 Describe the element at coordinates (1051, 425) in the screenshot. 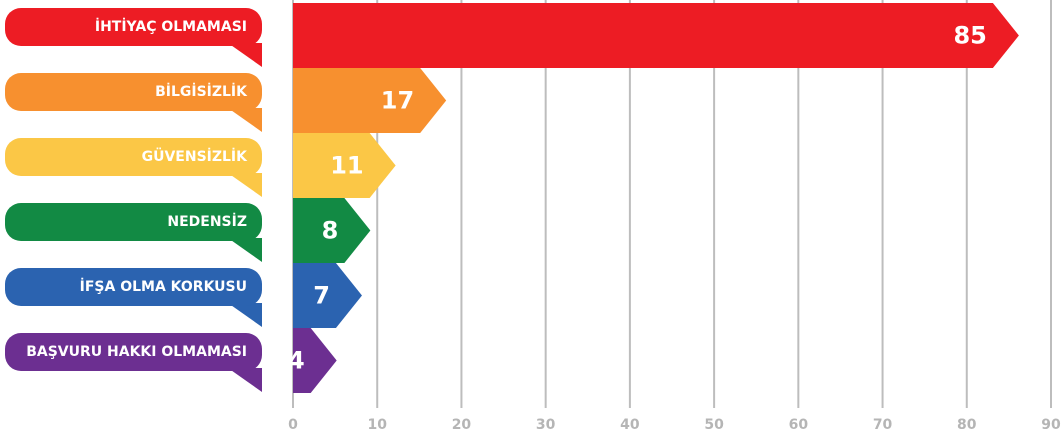

I see `x-tick-label: 90` at that location.